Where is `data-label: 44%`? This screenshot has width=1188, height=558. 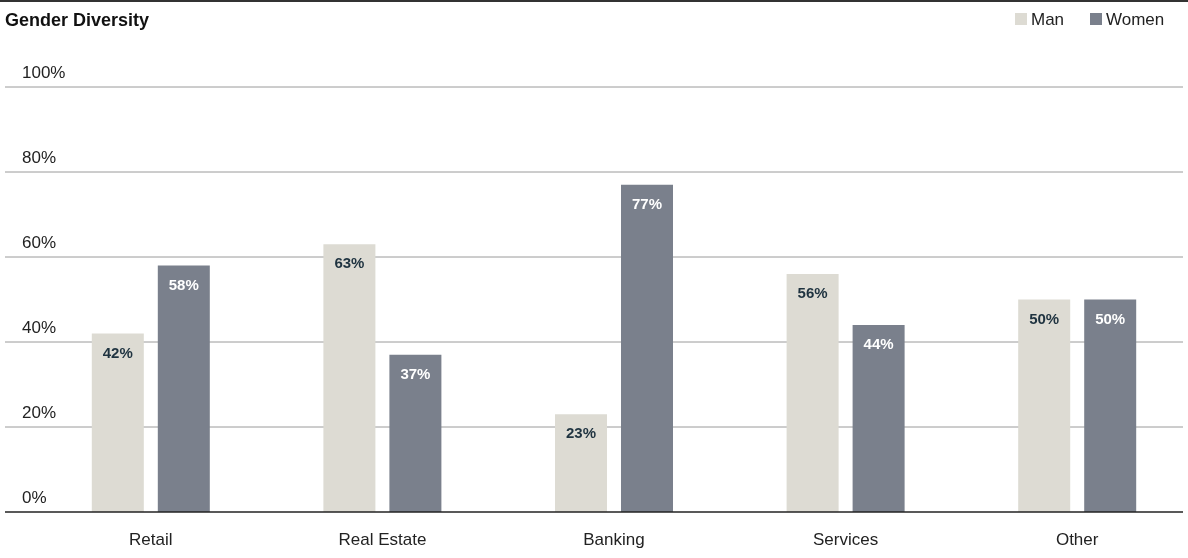
data-label: 44% is located at coordinates (878, 343).